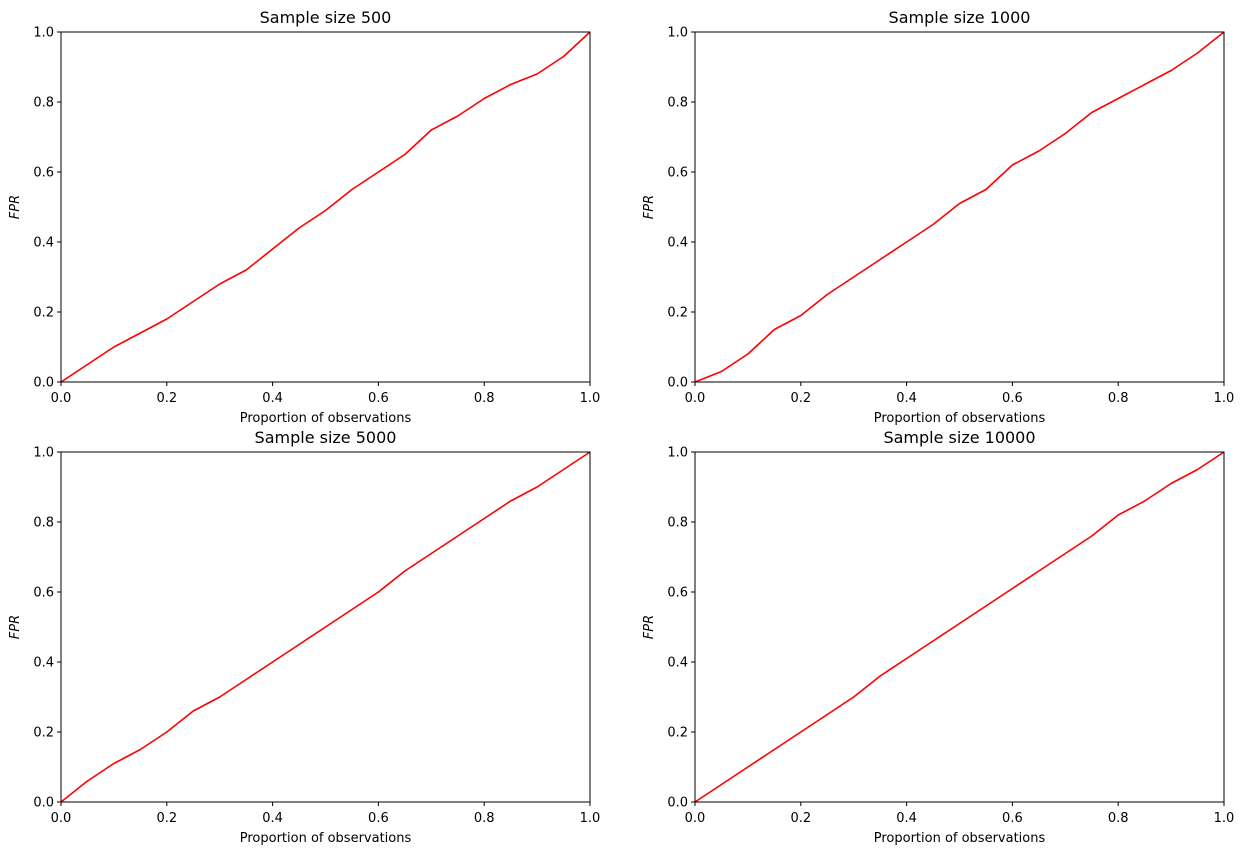 This screenshot has width=1244, height=855. Describe the element at coordinates (959, 437) in the screenshot. I see `subplot-title: Sample size 10000` at that location.